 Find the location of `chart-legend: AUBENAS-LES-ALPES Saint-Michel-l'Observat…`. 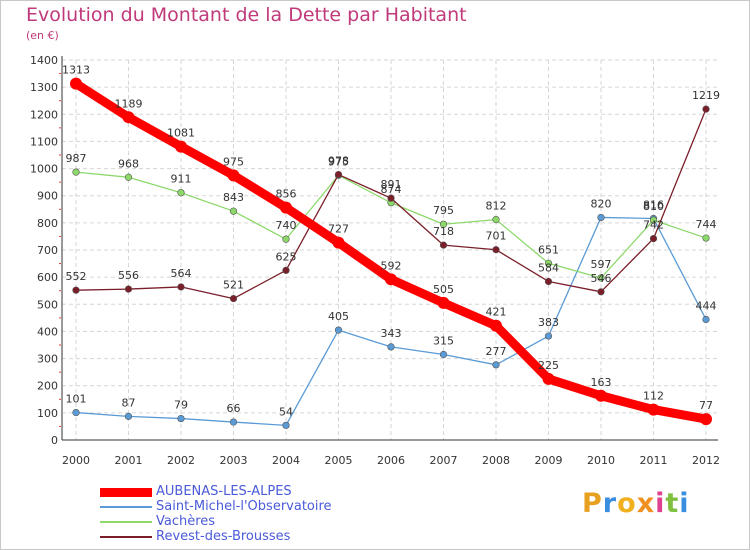

chart-legend: AUBENAS-LES-ALPES Saint-Michel-l'Observat… is located at coordinates (240, 514).